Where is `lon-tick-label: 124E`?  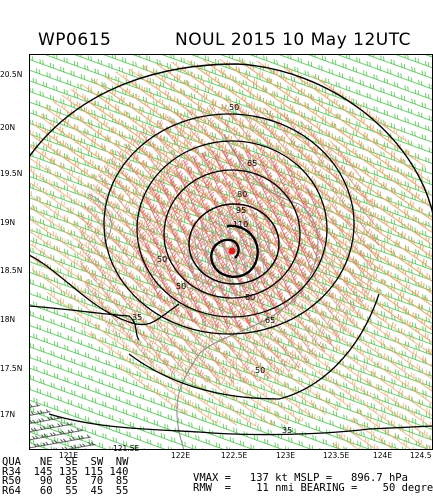
lon-tick-label: 124E is located at coordinates (383, 455).